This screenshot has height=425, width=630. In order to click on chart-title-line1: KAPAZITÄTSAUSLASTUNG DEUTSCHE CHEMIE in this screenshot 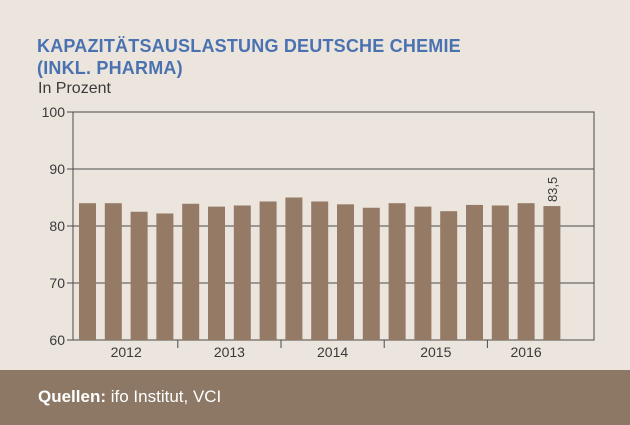, I will do `click(249, 46)`.